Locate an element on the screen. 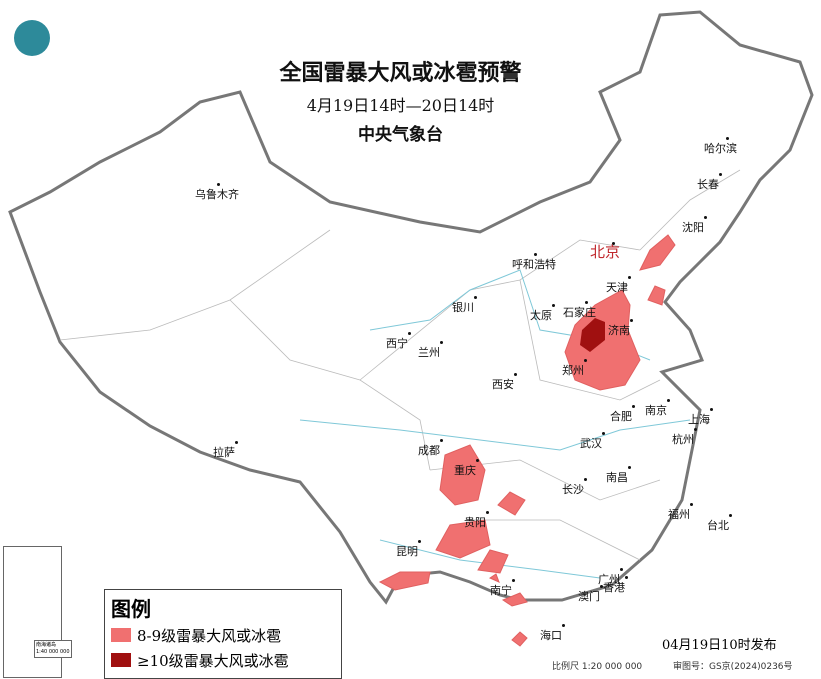 This screenshot has width=821, height=679. area-nanning is located at coordinates (494, 578).